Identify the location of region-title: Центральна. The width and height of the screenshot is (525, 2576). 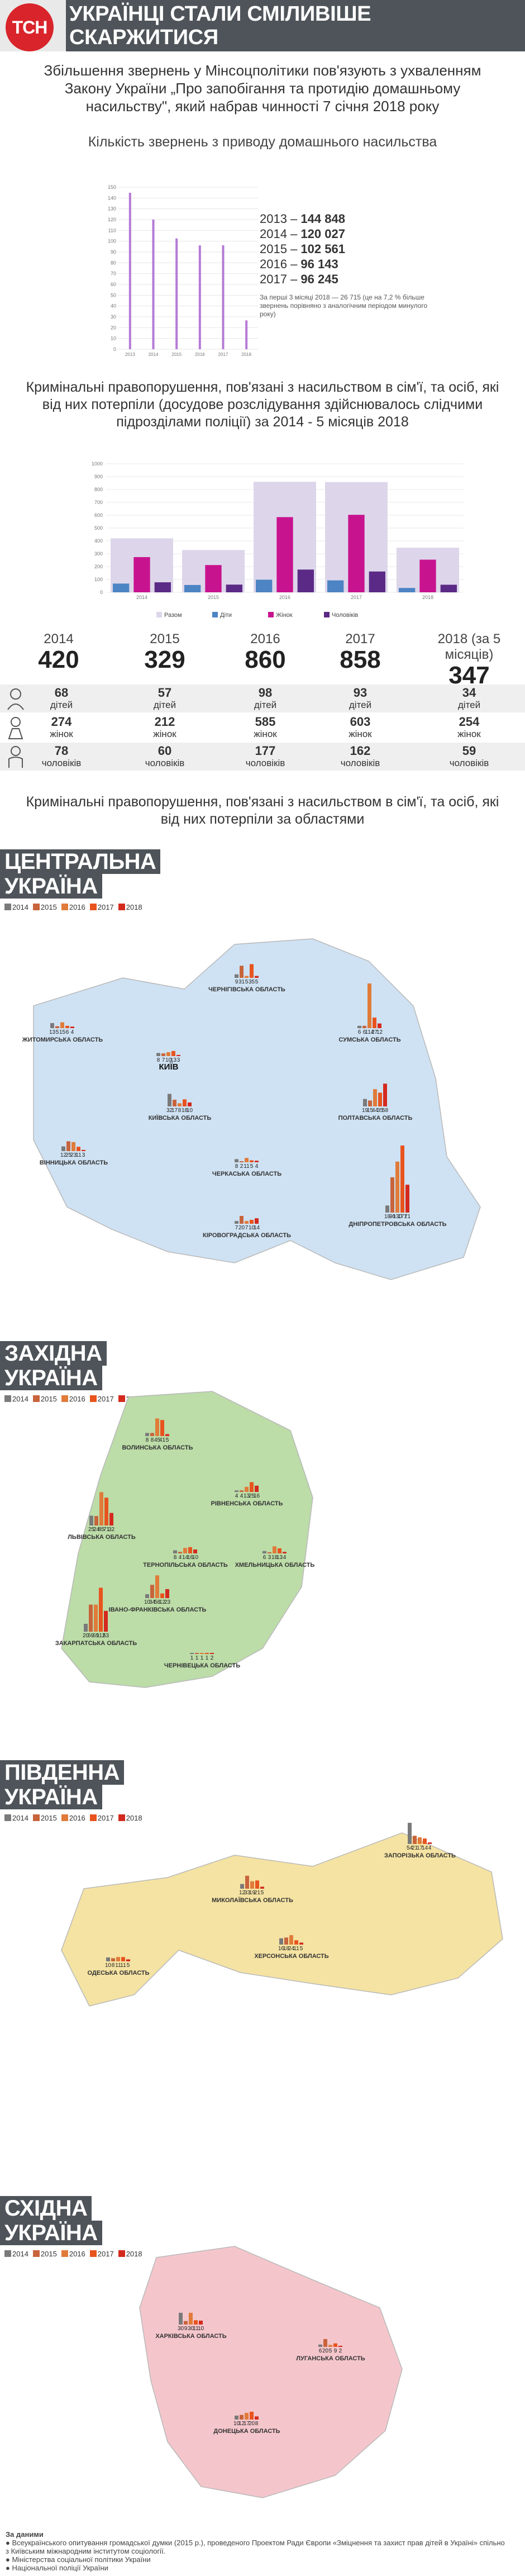
(80, 862).